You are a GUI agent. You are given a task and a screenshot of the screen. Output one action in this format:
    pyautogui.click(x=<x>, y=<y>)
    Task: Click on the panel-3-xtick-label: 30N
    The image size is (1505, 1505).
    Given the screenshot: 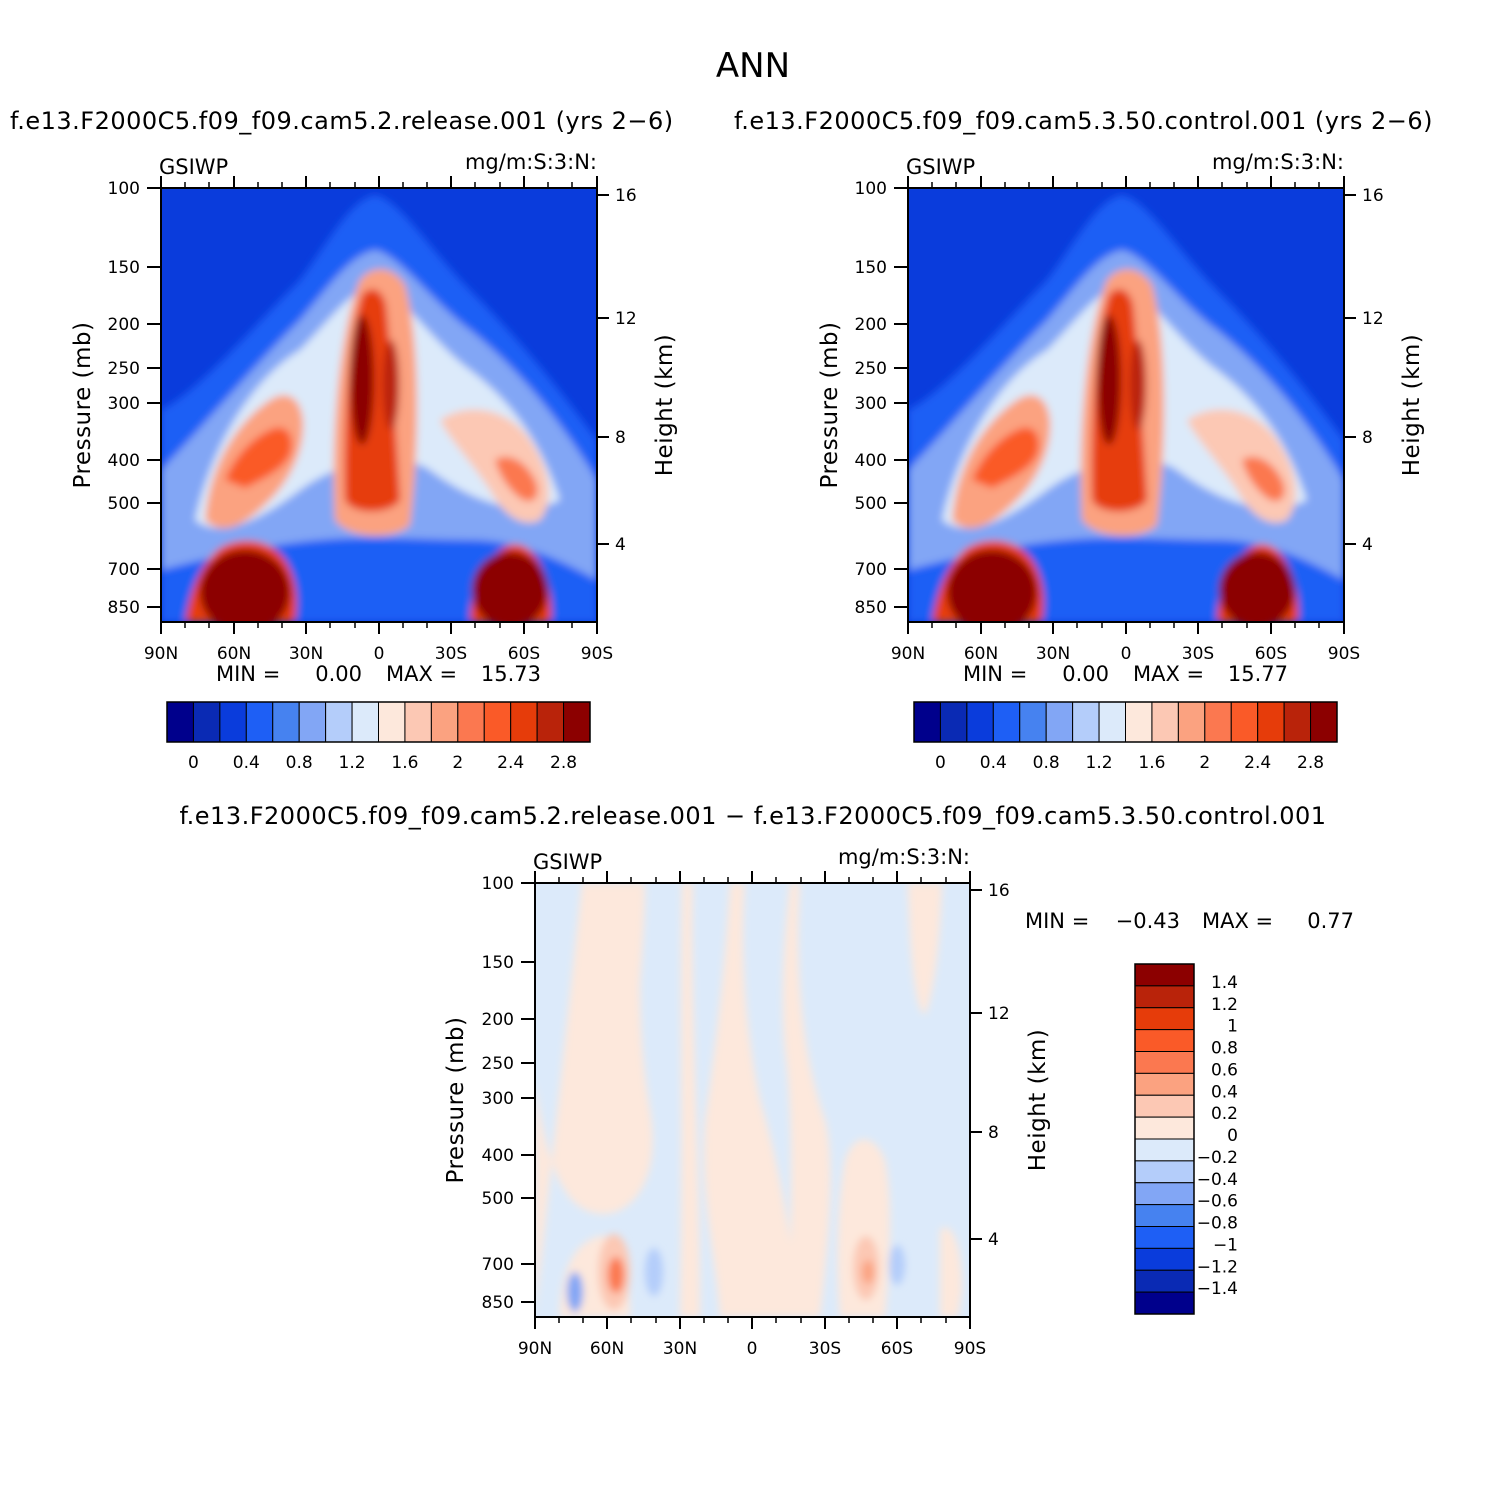 What is the action you would take?
    pyautogui.click(x=680, y=1349)
    